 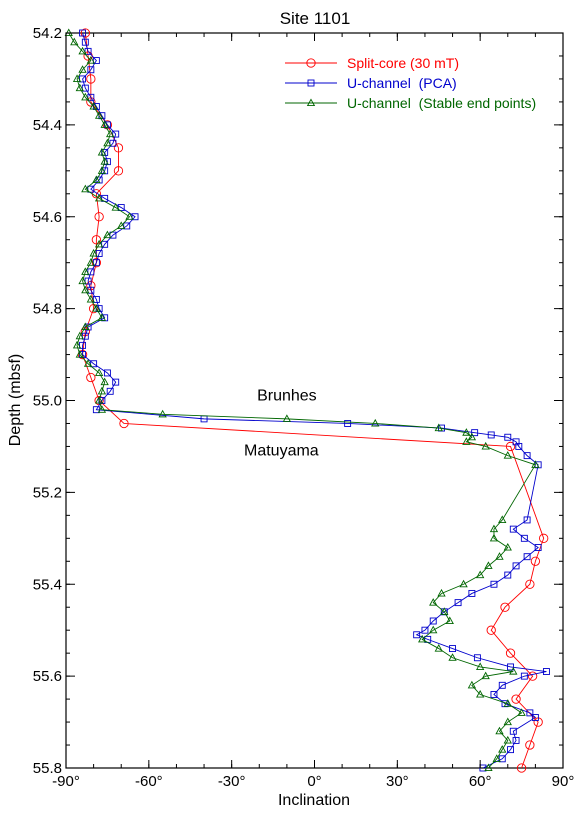 What do you see at coordinates (311, 63) in the screenshot?
I see `legend-marker` at bounding box center [311, 63].